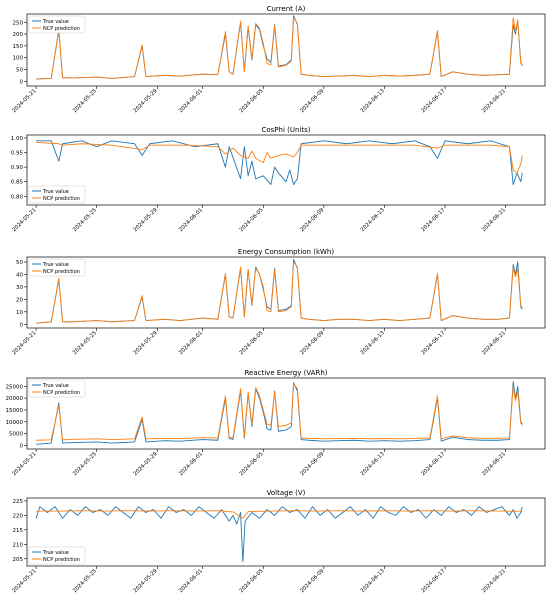 The width and height of the screenshot is (550, 599). What do you see at coordinates (17, 168) in the screenshot?
I see `y-tick-label: 0.90` at bounding box center [17, 168].